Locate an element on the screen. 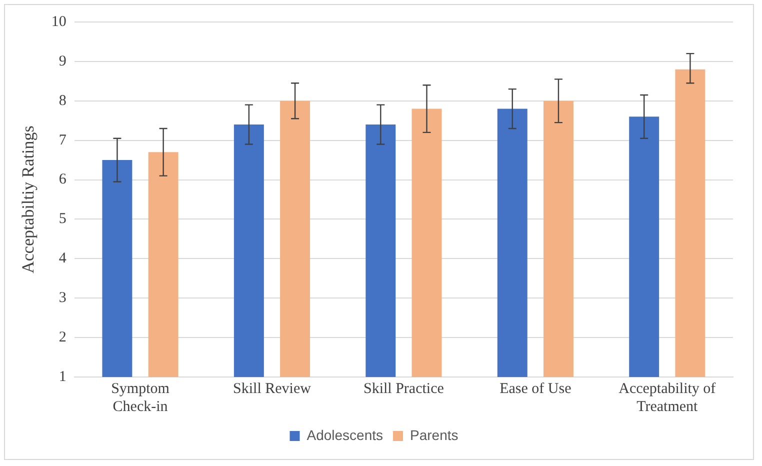 The width and height of the screenshot is (762, 466). x-tick-label: Ease of Use is located at coordinates (536, 388).